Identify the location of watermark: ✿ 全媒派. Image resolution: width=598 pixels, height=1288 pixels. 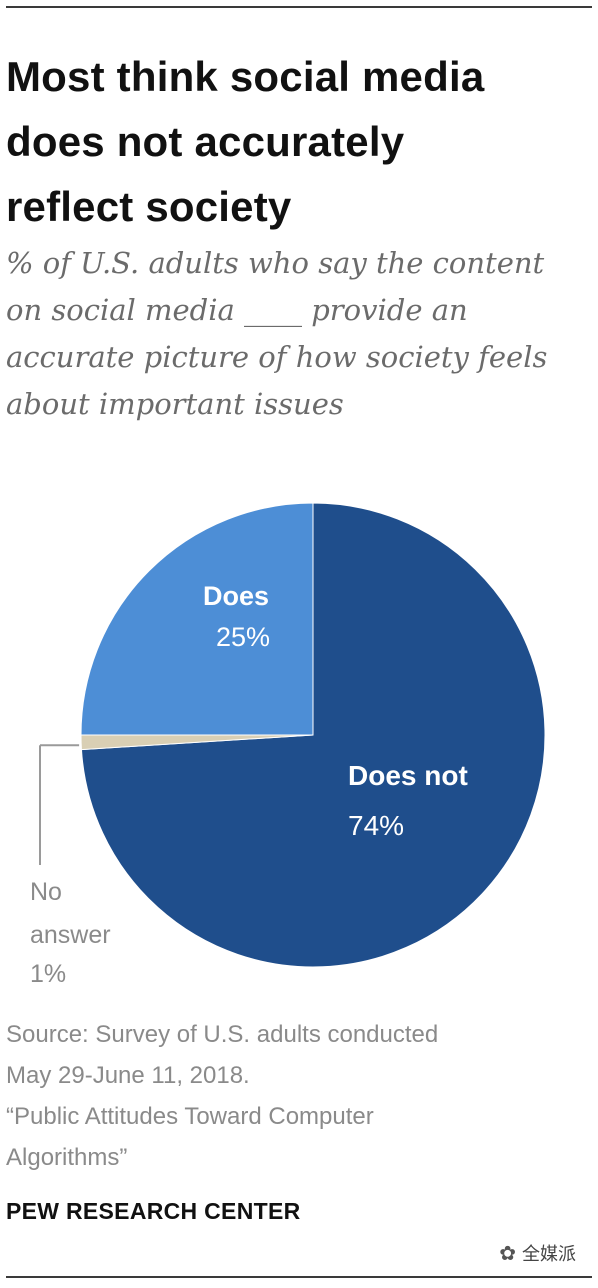
(537, 1253).